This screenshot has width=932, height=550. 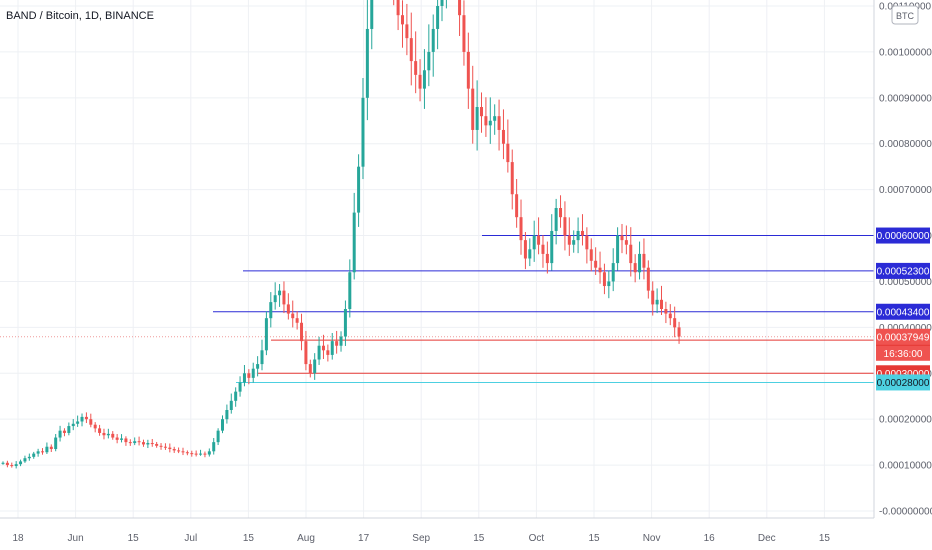 I want to click on time-axis, so click(x=437, y=533).